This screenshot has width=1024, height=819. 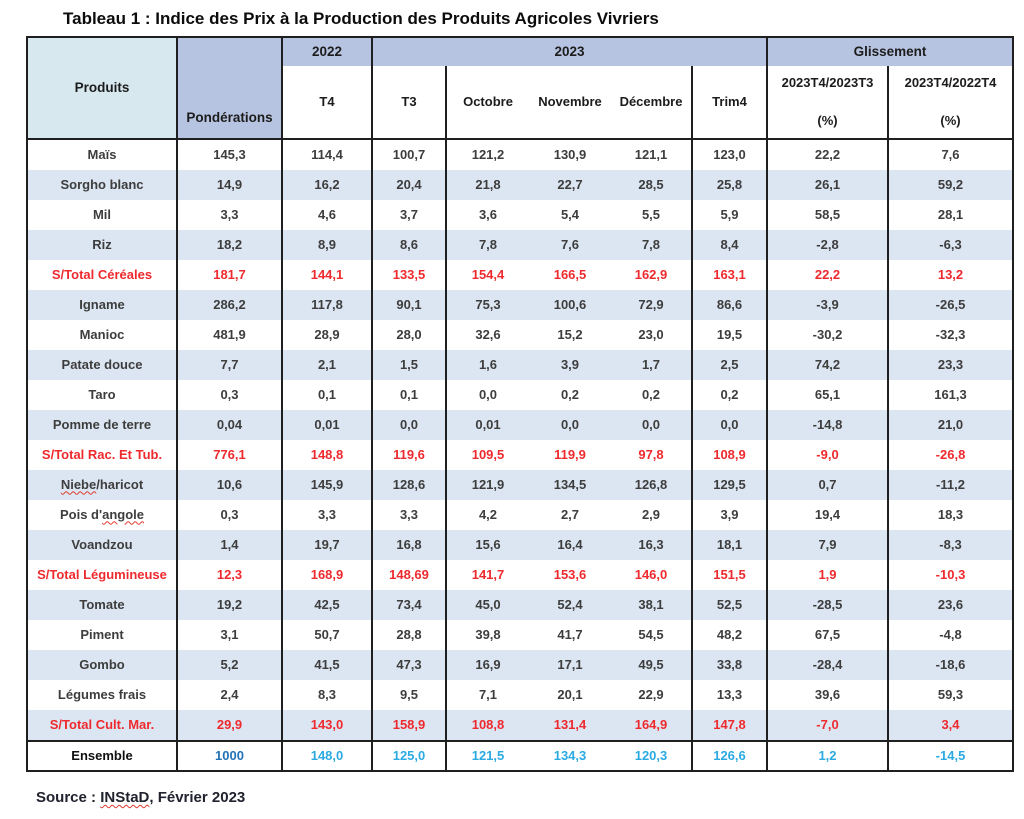 I want to click on value-cell: 19,7, so click(x=328, y=545).